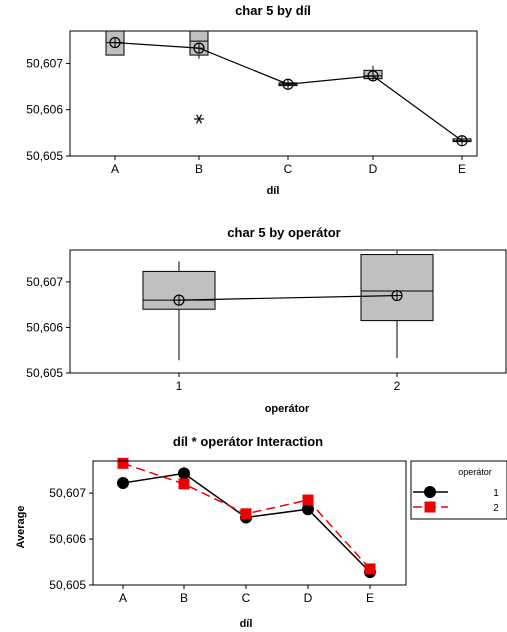 The height and width of the screenshot is (632, 507). I want to click on outlier-point, so click(199, 119).